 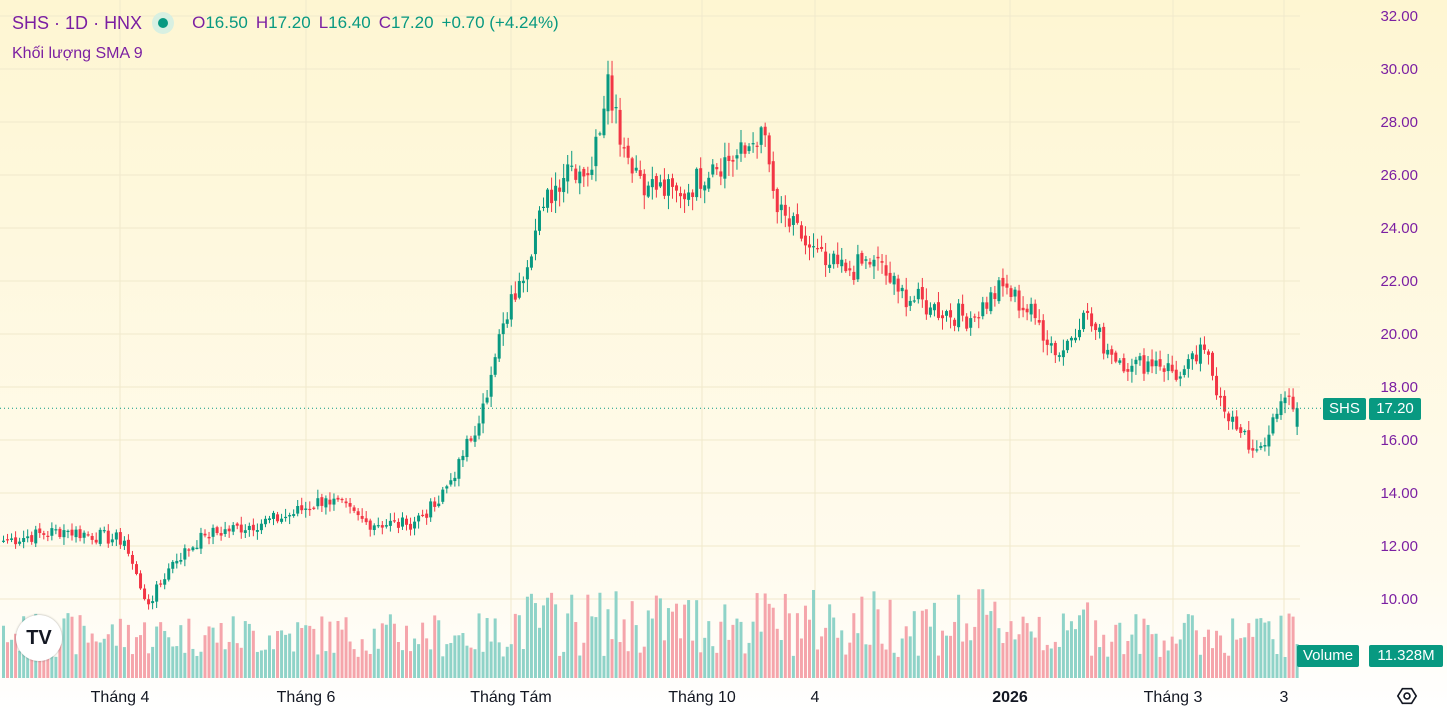 I want to click on price-axis-label: 20.00, so click(x=1399, y=334).